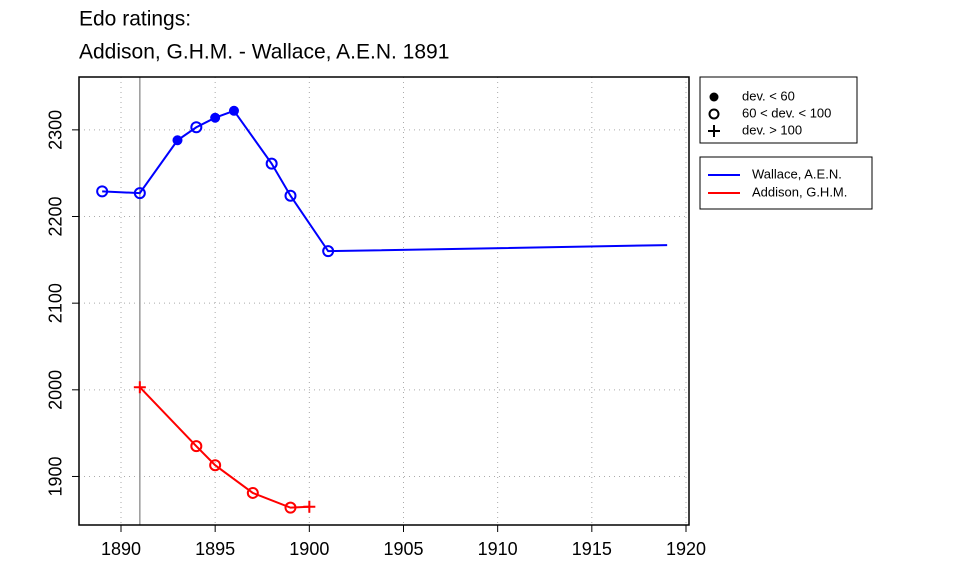  What do you see at coordinates (786, 112) in the screenshot?
I see `legend-label: 60 < dev. < 100` at bounding box center [786, 112].